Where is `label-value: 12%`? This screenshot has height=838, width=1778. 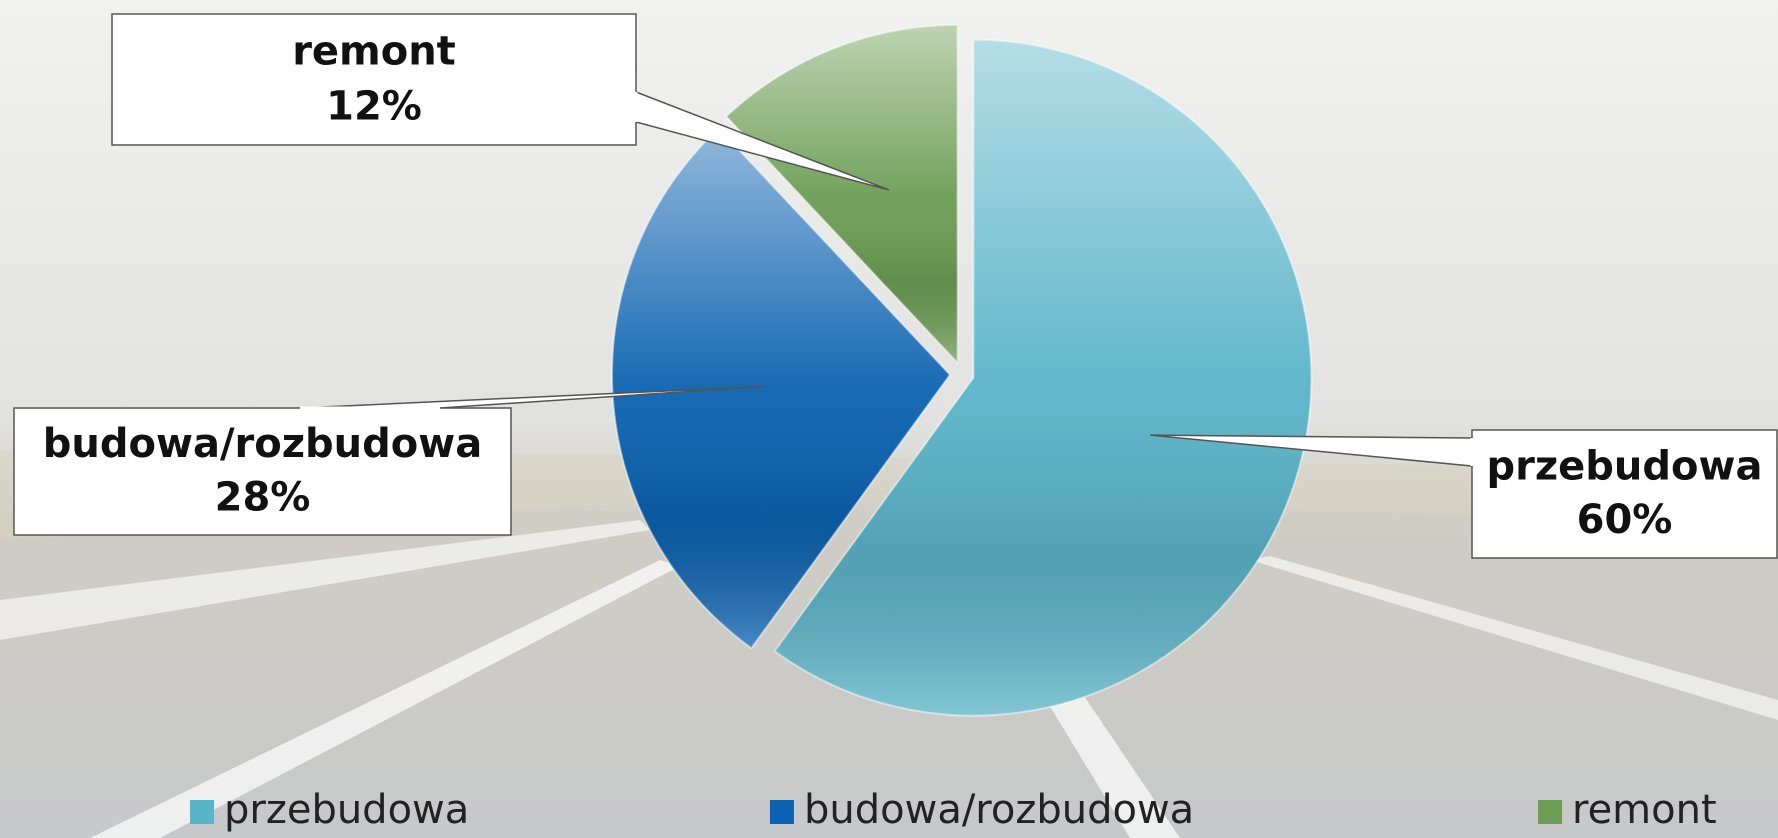 label-value: 12% is located at coordinates (374, 106).